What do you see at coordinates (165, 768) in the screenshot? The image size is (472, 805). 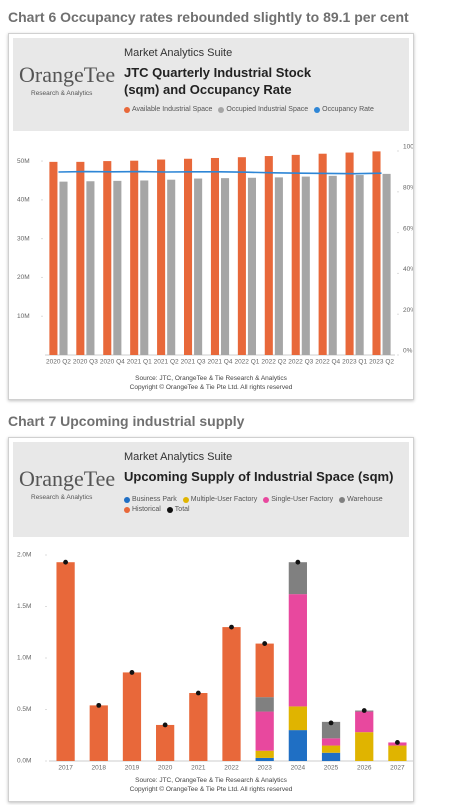 I see `x-tick-label: 2020` at bounding box center [165, 768].